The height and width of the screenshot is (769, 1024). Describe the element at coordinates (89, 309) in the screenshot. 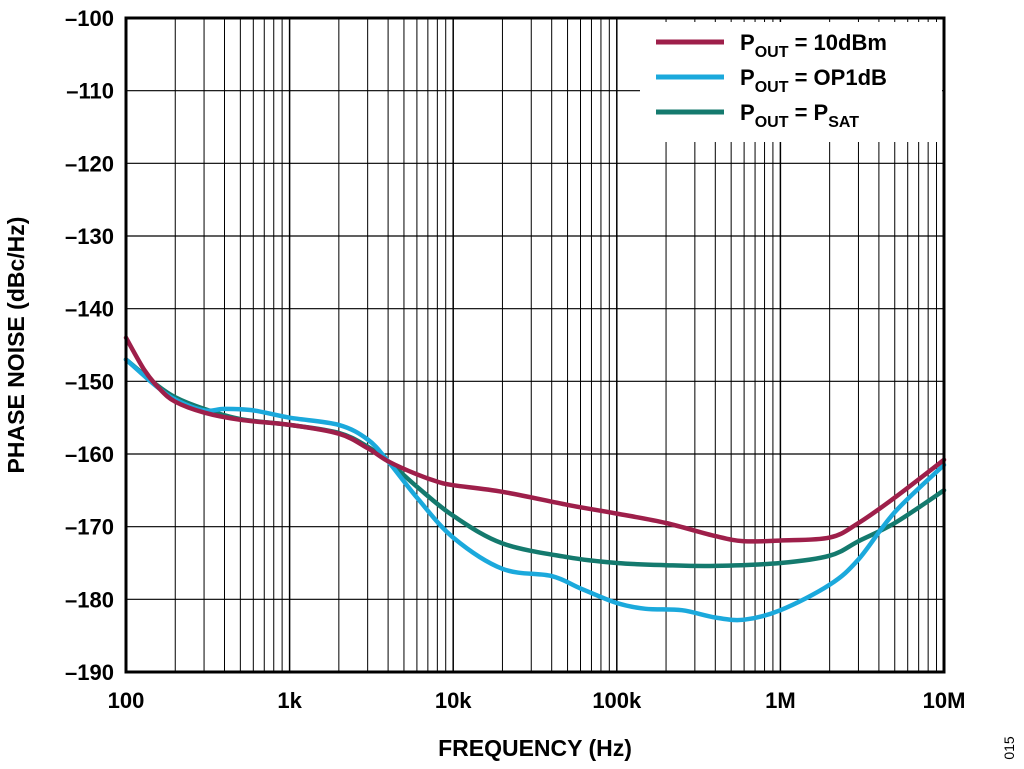

I see `y-tick-label: –140` at that location.